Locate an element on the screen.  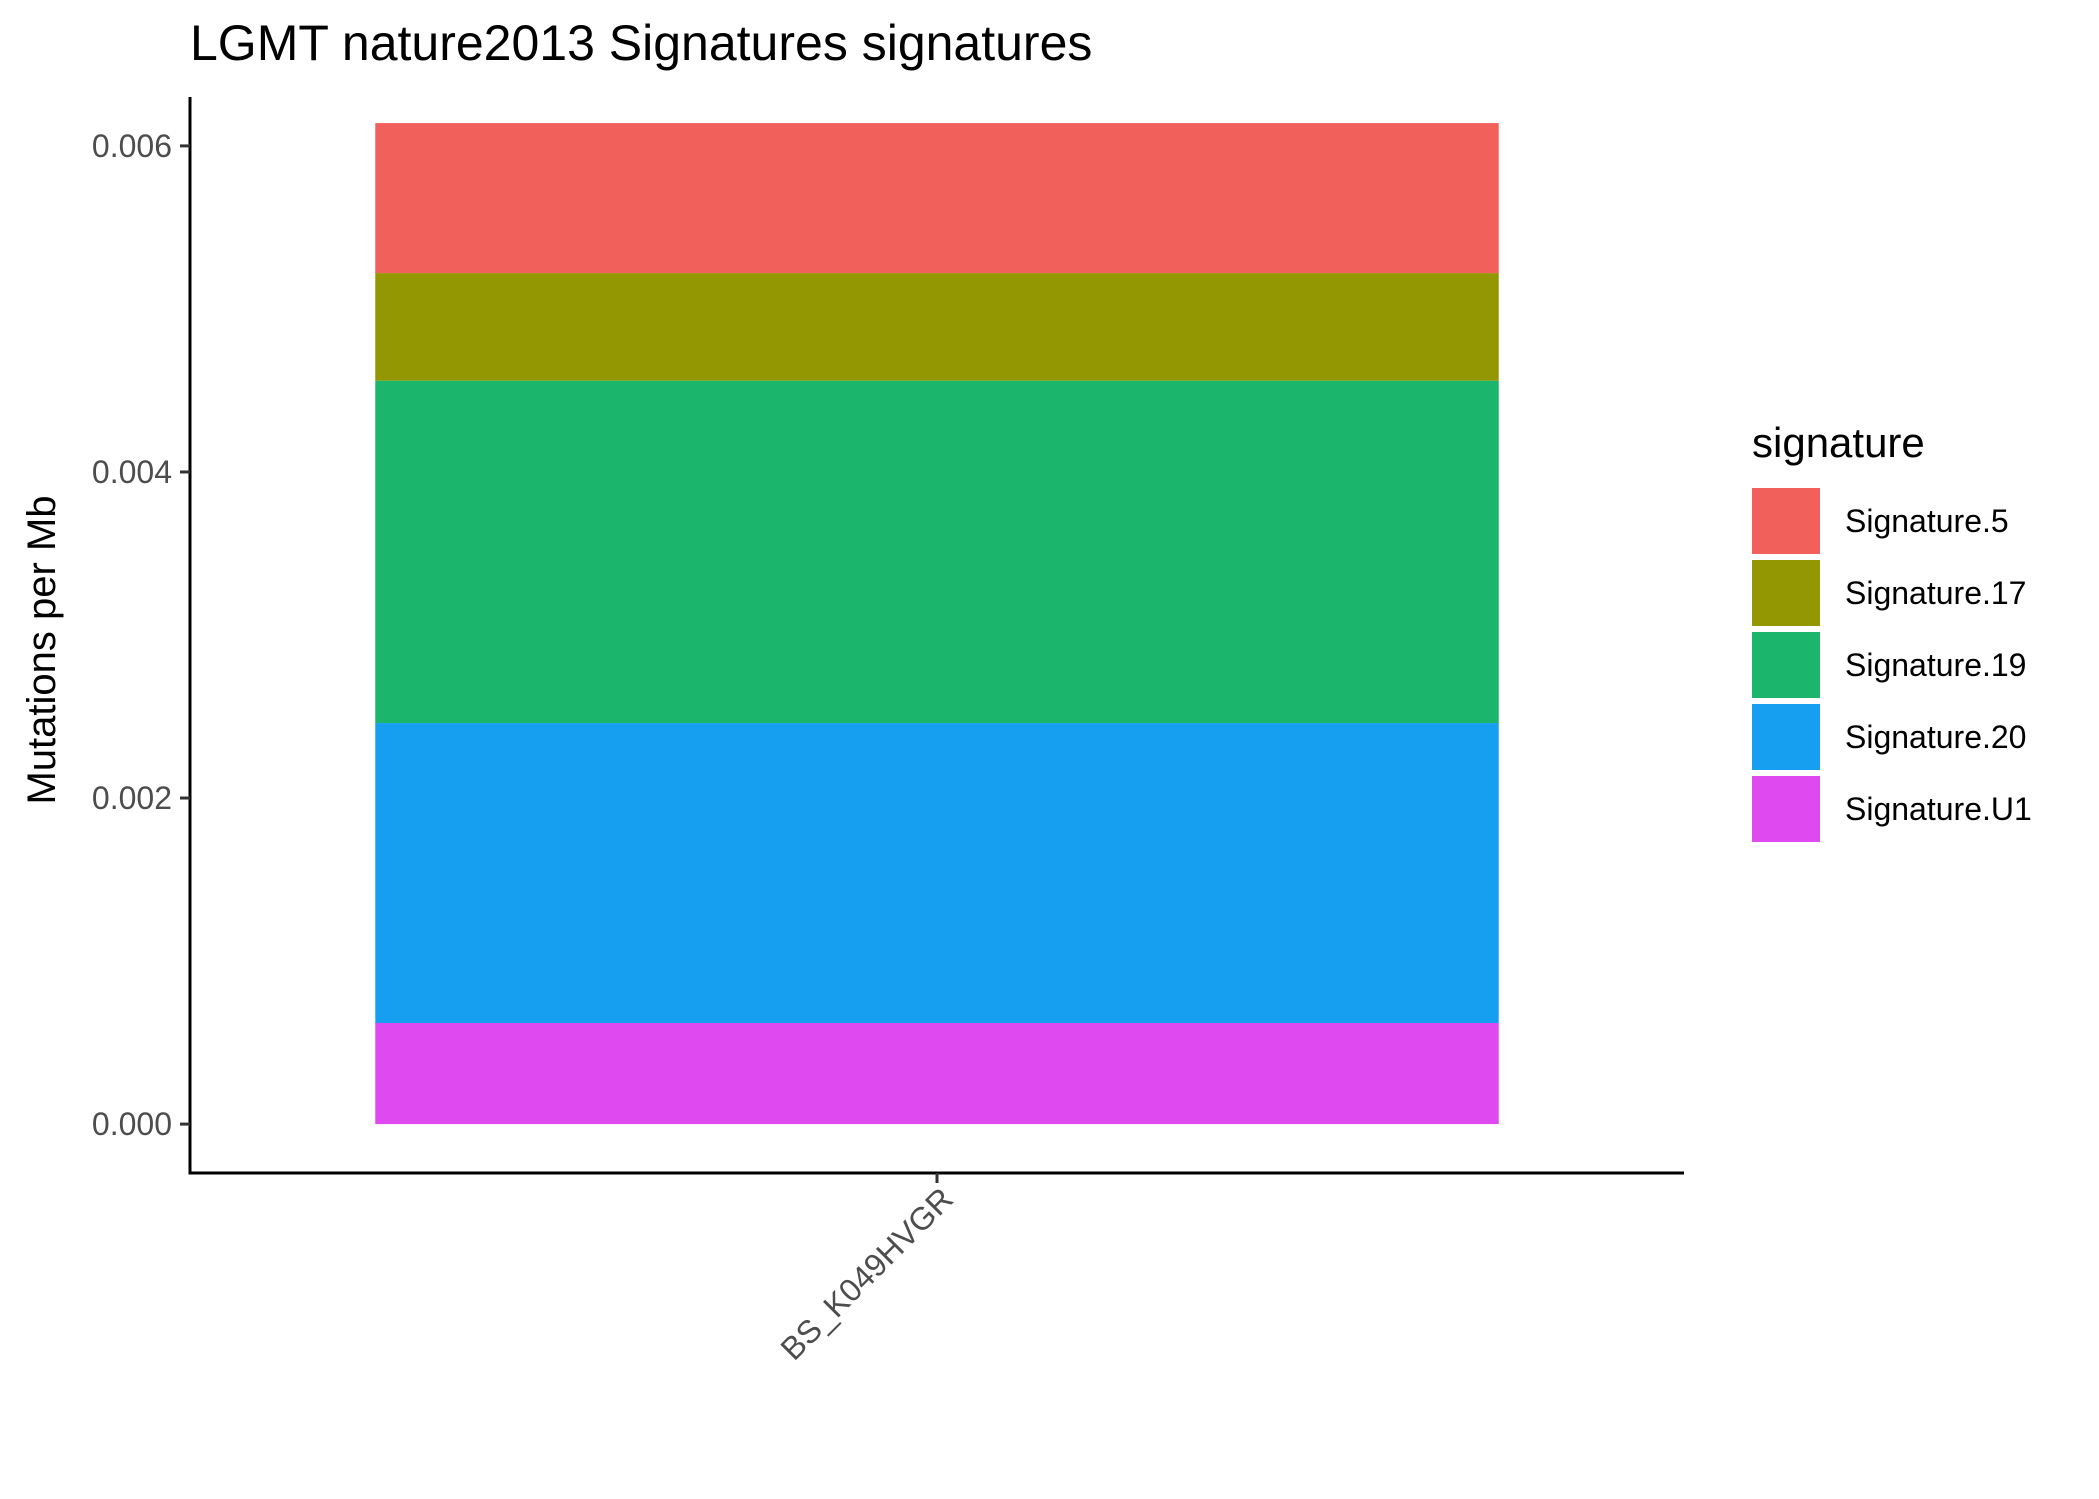
x-tick-label: BS_K049HVGR is located at coordinates (867, 1273).